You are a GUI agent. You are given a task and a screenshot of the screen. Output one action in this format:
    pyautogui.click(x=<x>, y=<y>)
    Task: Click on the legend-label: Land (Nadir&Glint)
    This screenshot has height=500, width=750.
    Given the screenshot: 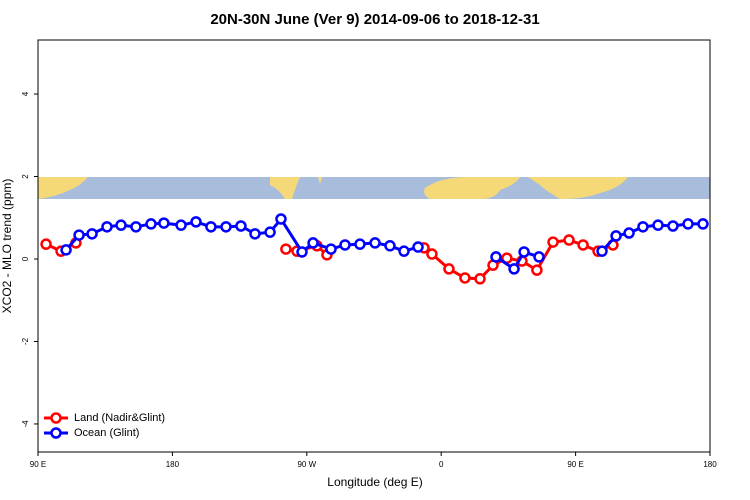 What is the action you would take?
    pyautogui.click(x=119, y=418)
    